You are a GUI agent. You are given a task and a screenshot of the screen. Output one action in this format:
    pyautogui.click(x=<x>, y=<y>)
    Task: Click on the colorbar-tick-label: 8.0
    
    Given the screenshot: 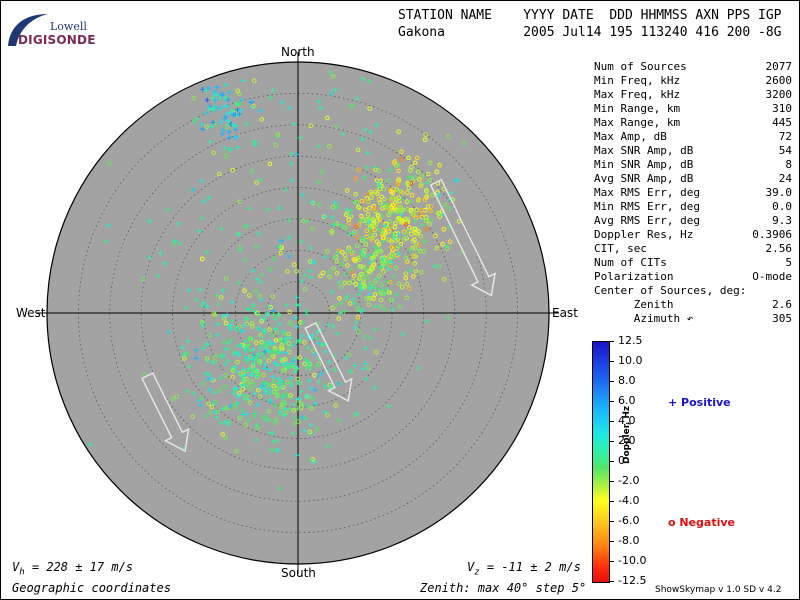 What is the action you would take?
    pyautogui.click(x=627, y=380)
    